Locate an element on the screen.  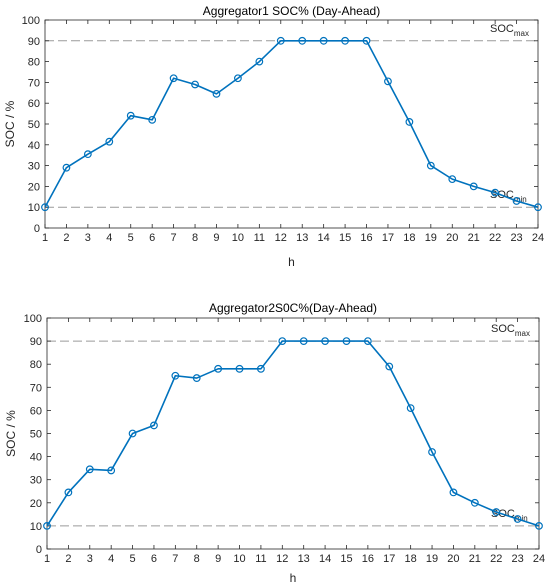
x-tick-label: 6 is located at coordinates (154, 559).